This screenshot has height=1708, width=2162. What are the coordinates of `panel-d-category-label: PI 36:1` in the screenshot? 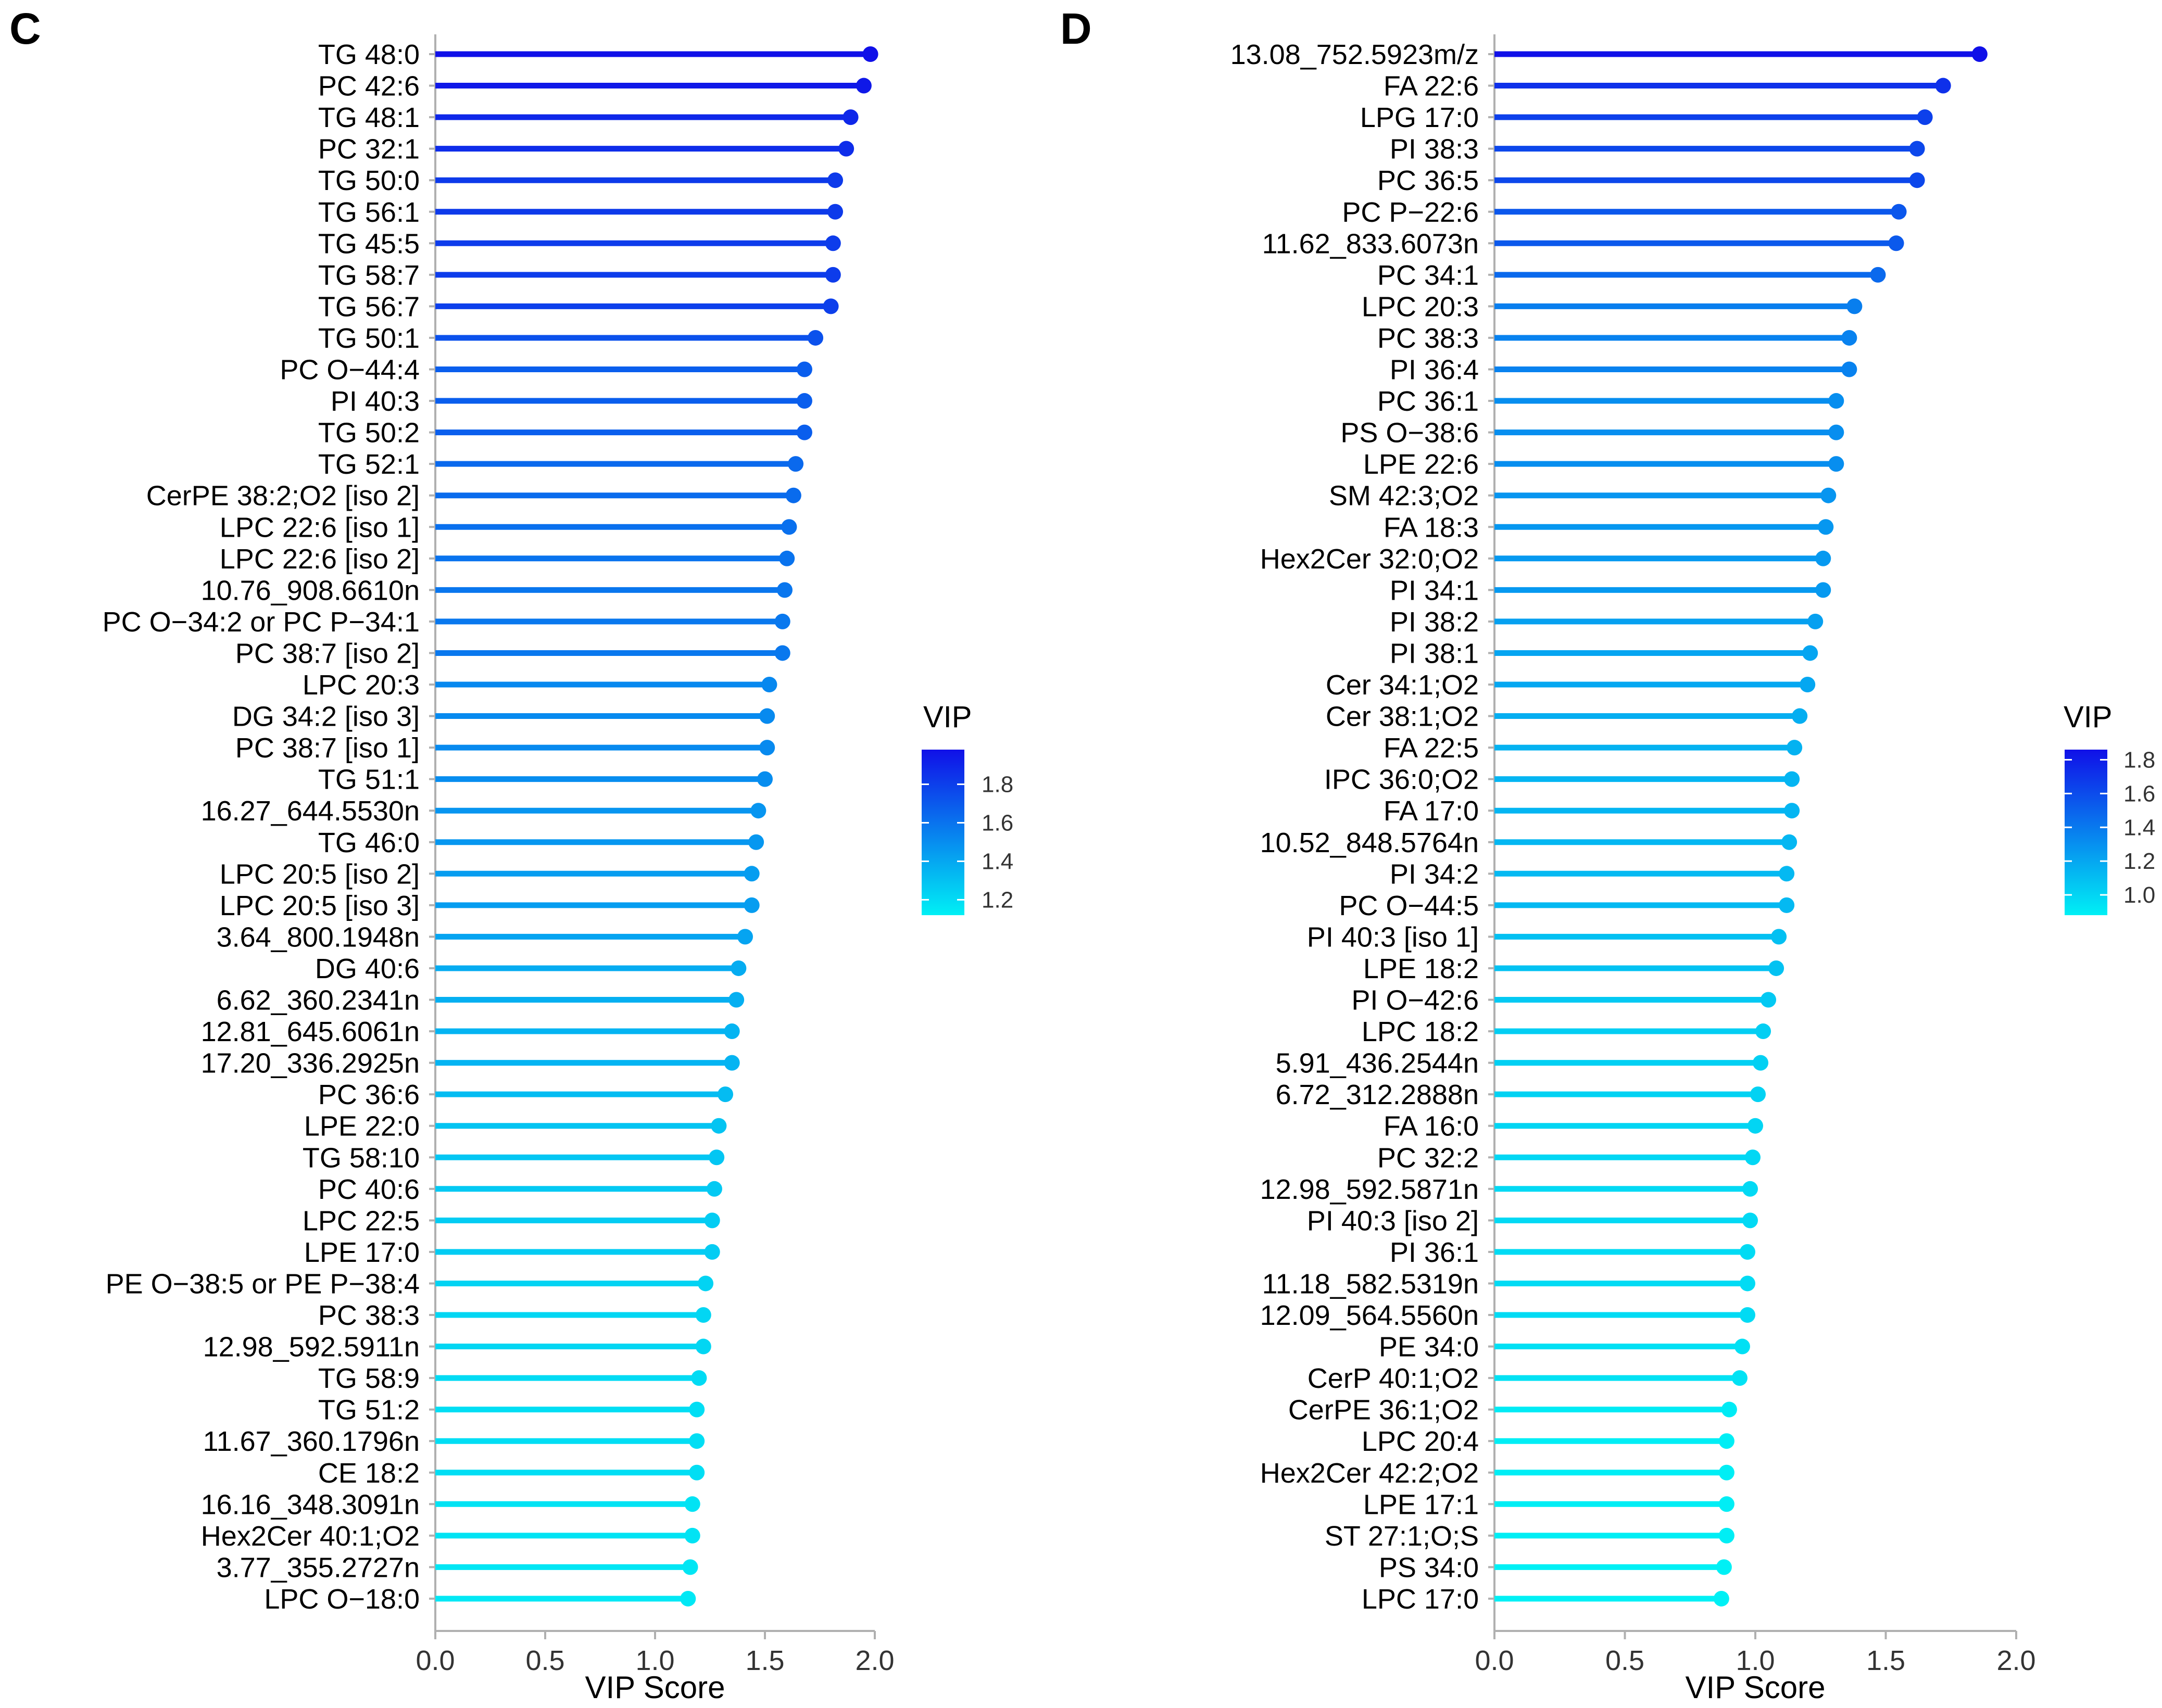 It's located at (1434, 1252).